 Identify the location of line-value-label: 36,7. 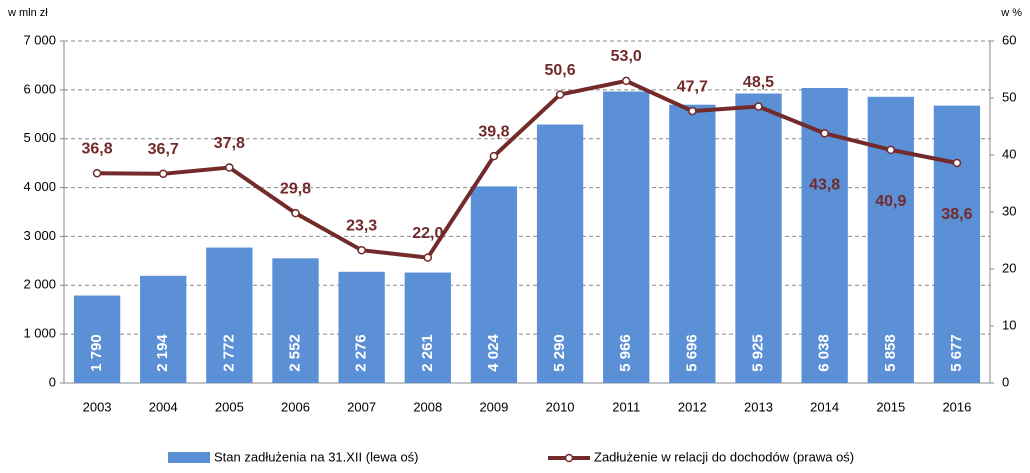
(163, 149).